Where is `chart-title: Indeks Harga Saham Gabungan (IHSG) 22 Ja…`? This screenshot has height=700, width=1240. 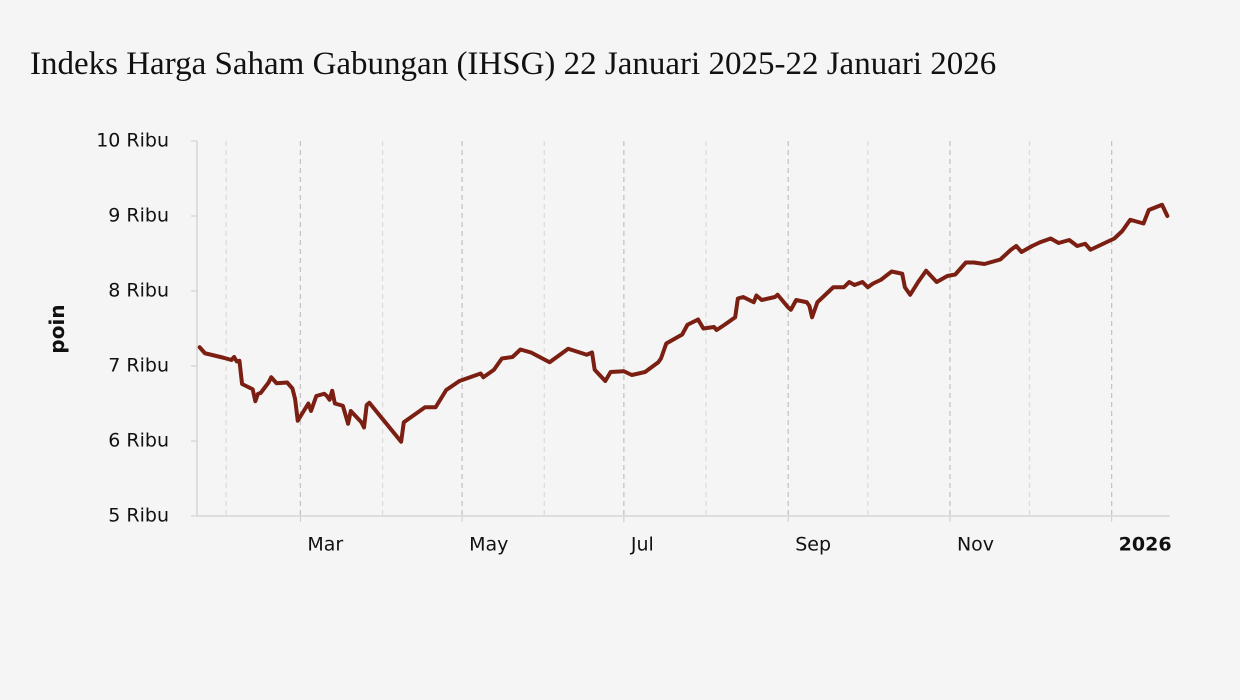 chart-title: Indeks Harga Saham Gabungan (IHSG) 22 Ja… is located at coordinates (513, 64).